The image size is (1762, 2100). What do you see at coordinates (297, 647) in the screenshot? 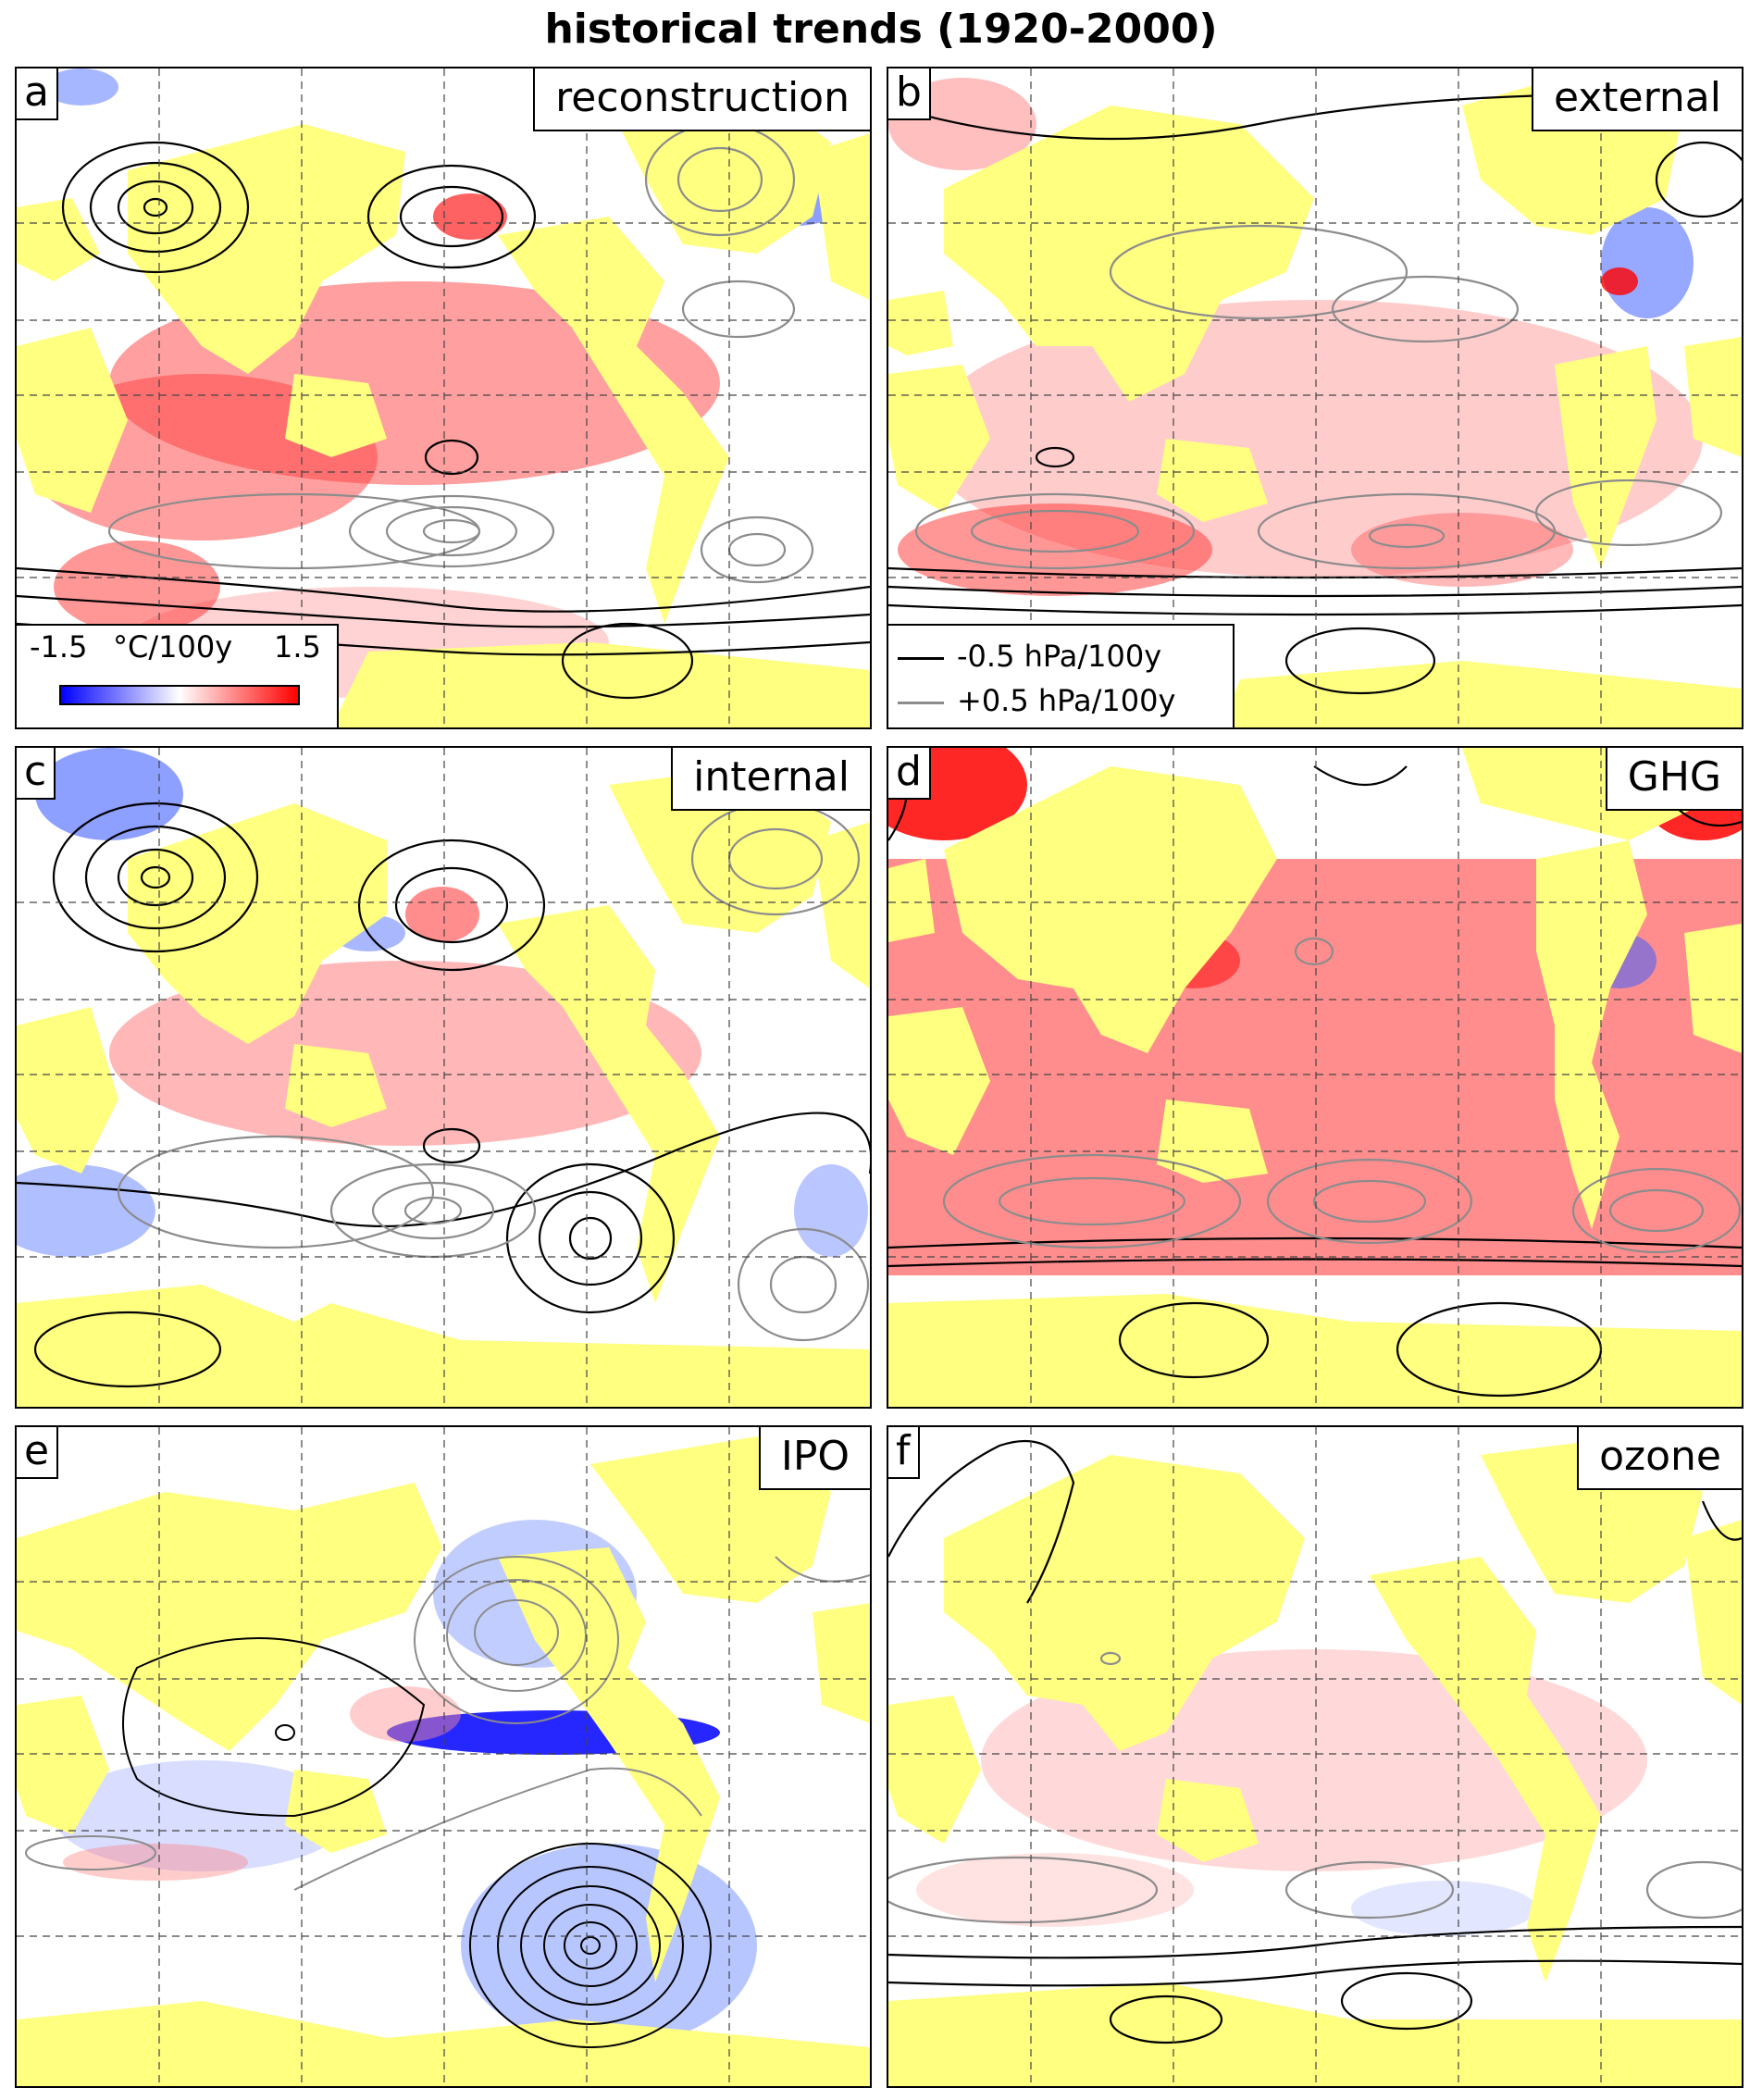
I see `colorbar-max-label: 1.5` at bounding box center [297, 647].